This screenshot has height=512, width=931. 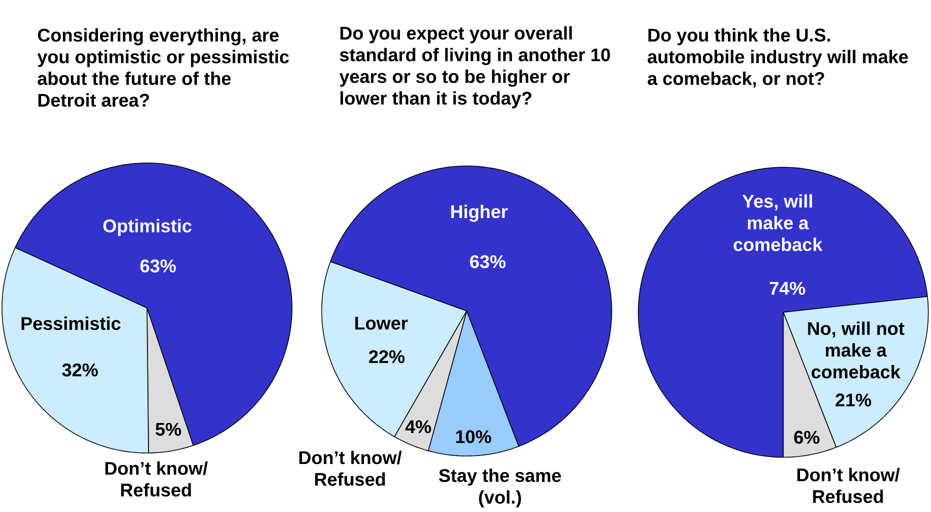 What do you see at coordinates (387, 357) in the screenshot?
I see `data-label: 22%` at bounding box center [387, 357].